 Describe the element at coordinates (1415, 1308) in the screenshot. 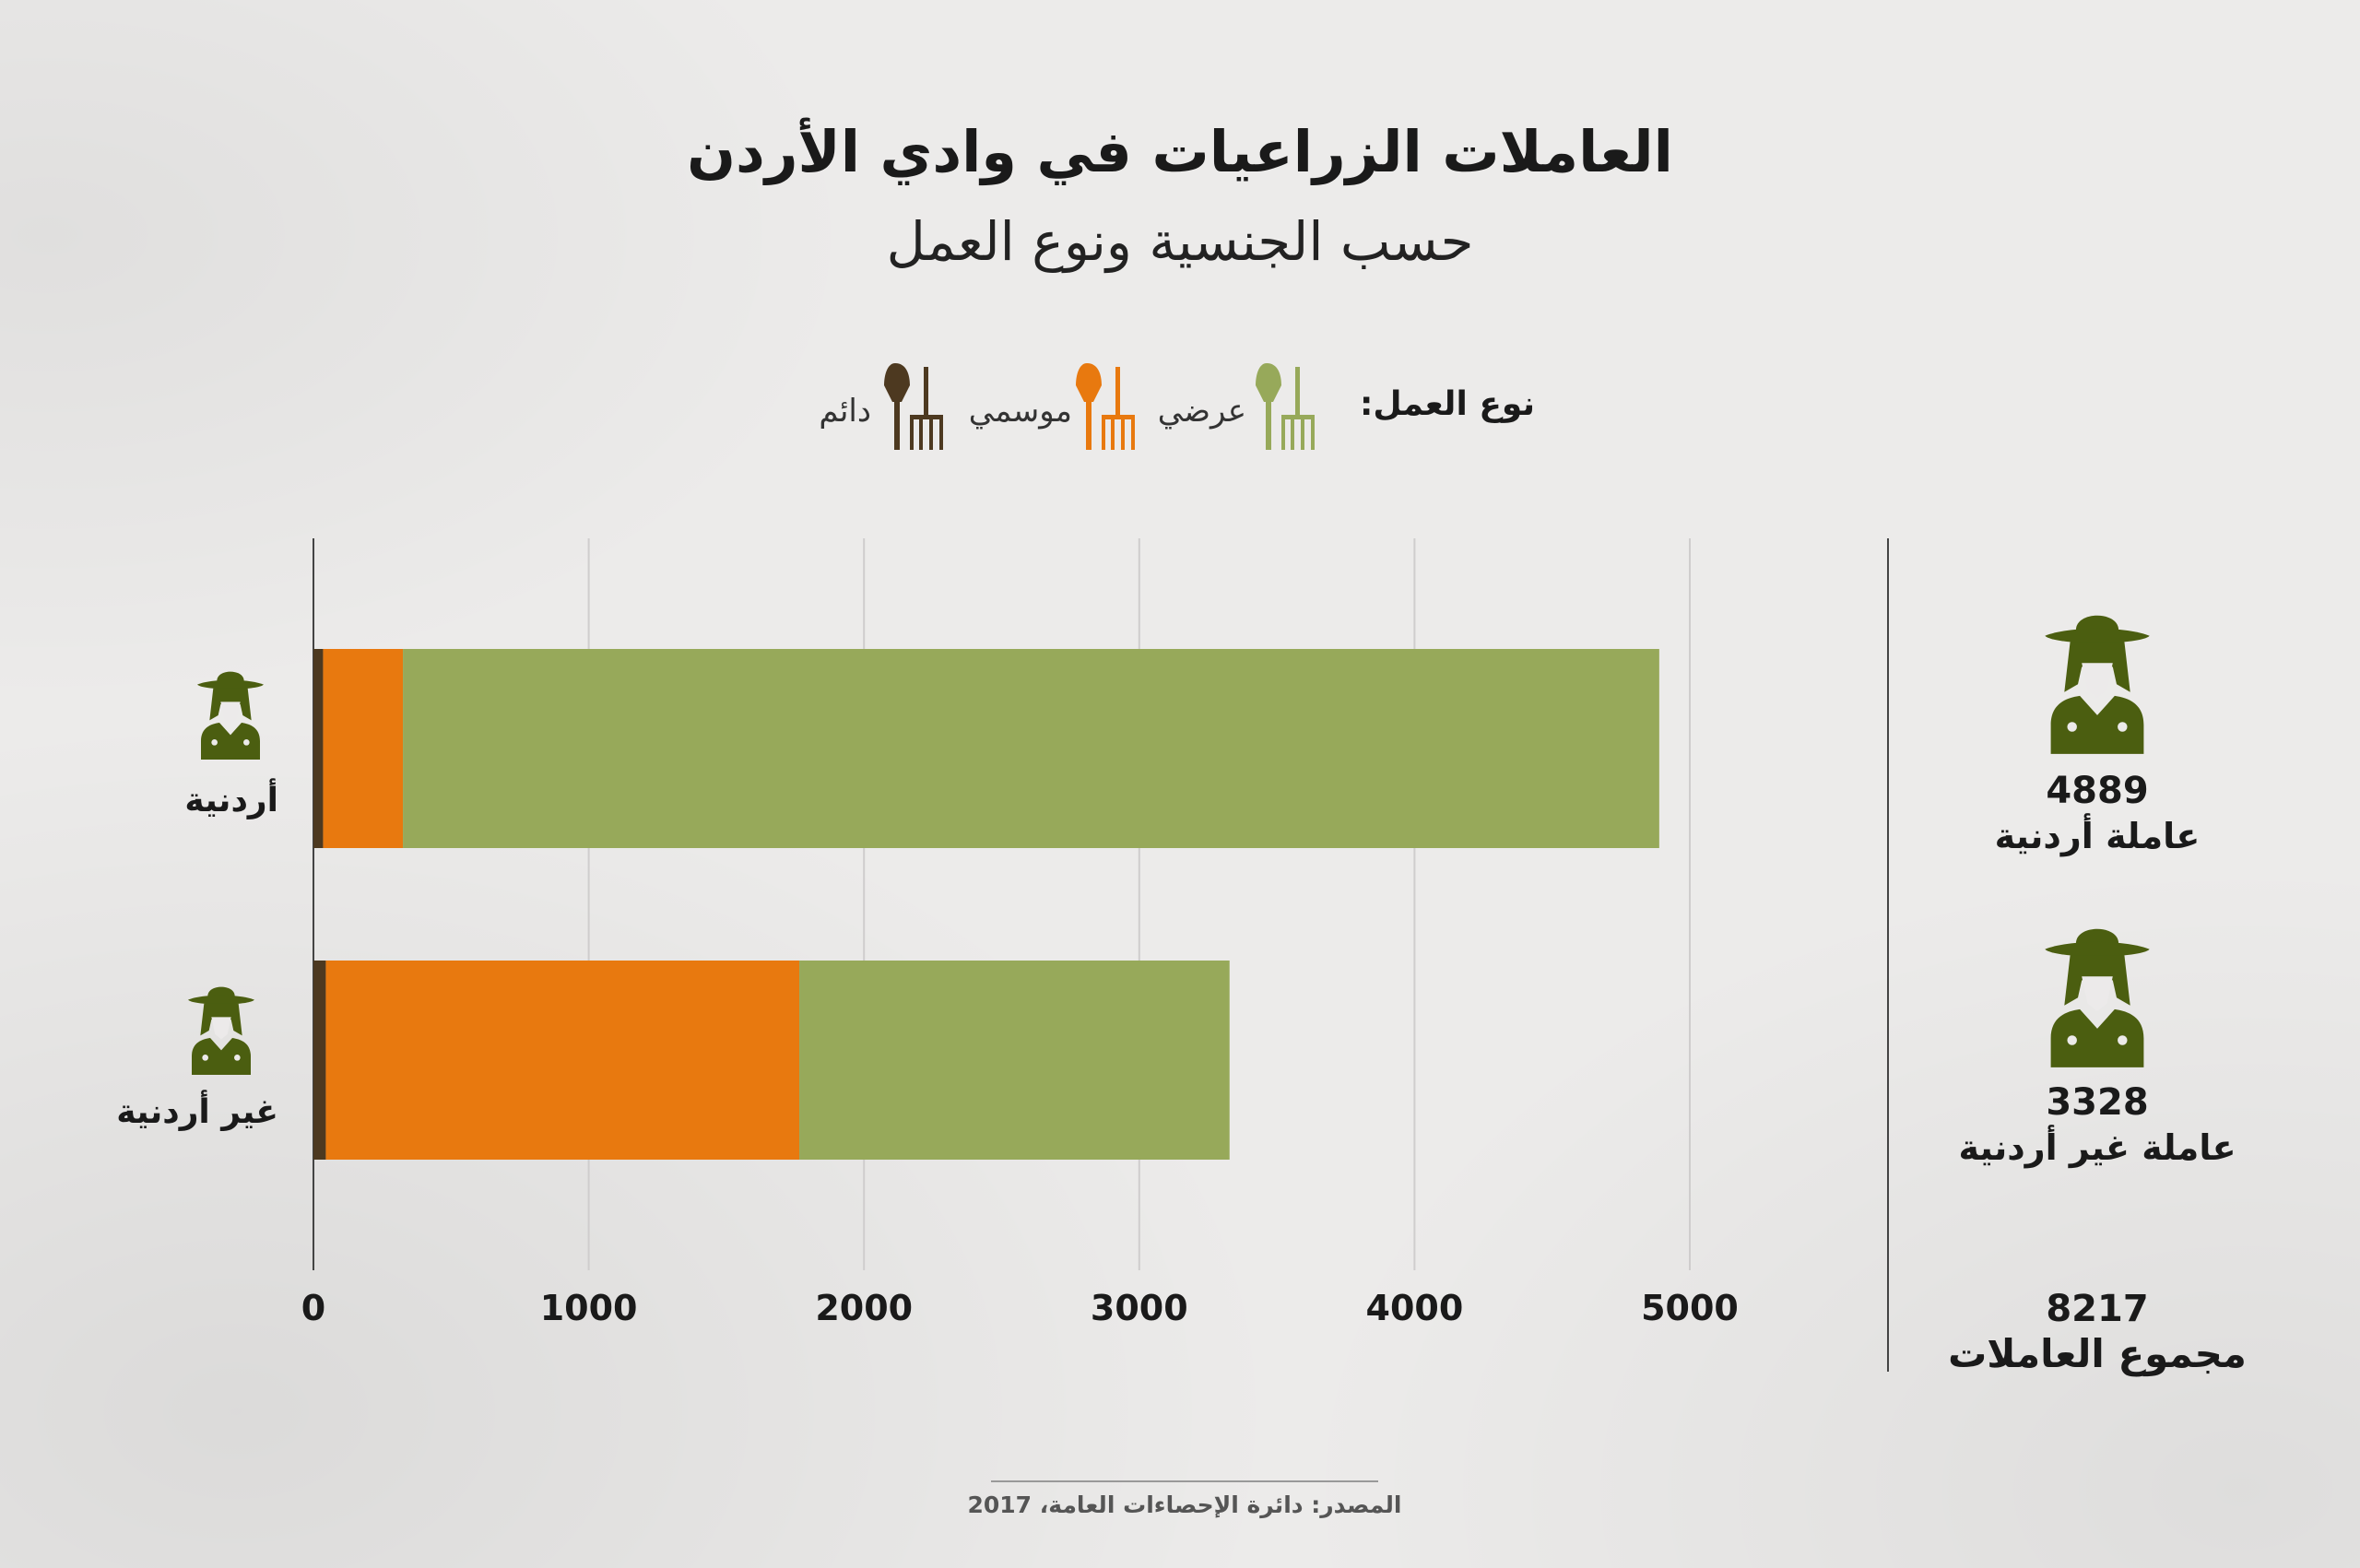

I see `x-tick-label: 4000` at that location.